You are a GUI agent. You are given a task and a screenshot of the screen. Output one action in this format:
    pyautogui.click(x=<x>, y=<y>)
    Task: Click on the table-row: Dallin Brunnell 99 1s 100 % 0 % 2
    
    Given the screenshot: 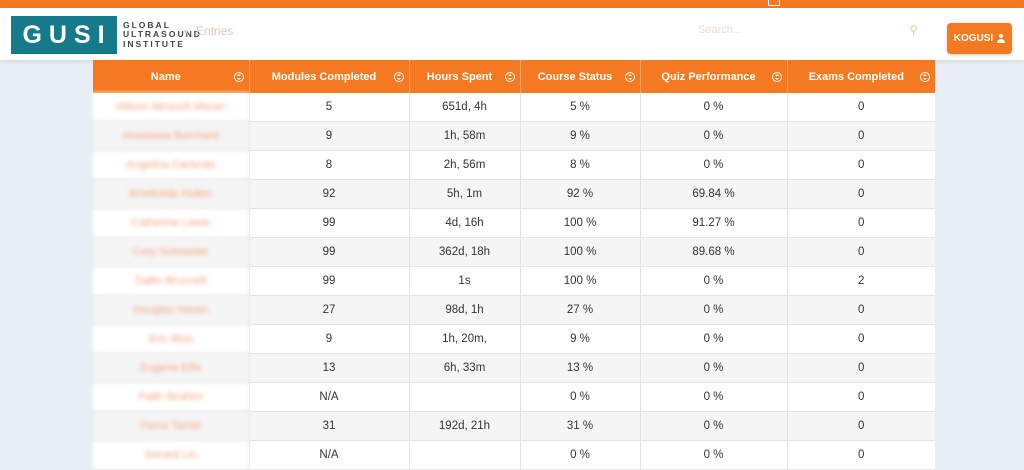 What is the action you would take?
    pyautogui.click(x=514, y=281)
    